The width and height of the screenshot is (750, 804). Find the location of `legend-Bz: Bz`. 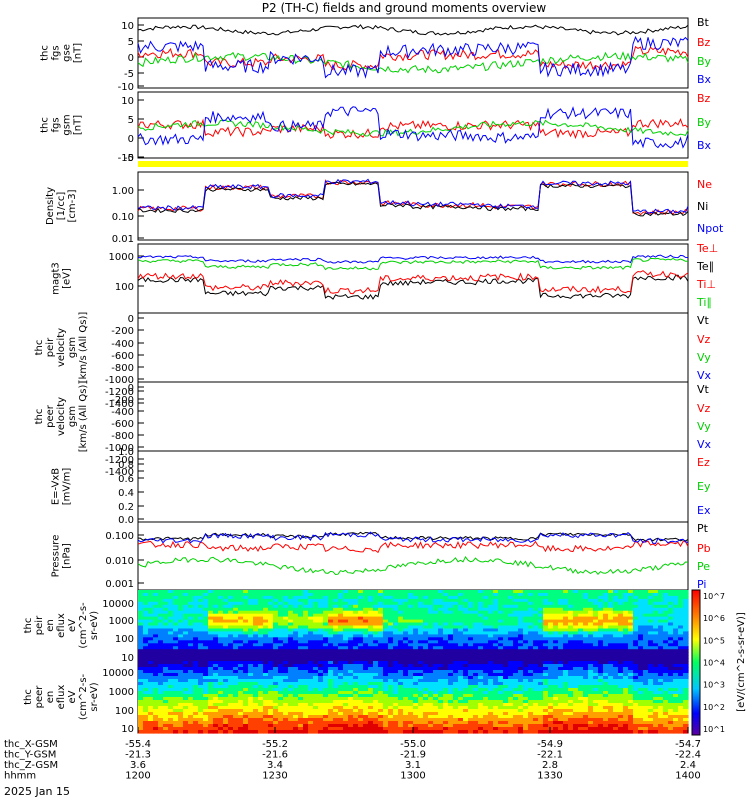

legend-Bz: Bz is located at coordinates (704, 42).